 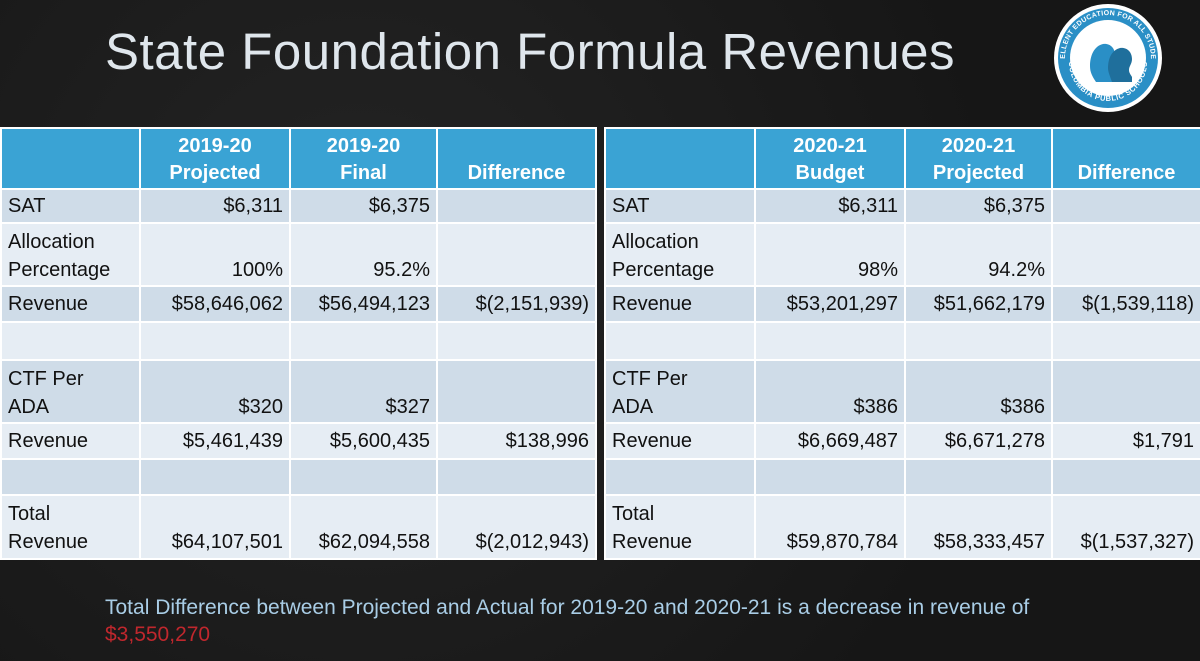 I want to click on slide-title: State Foundation Formula Revenues, so click(x=530, y=51).